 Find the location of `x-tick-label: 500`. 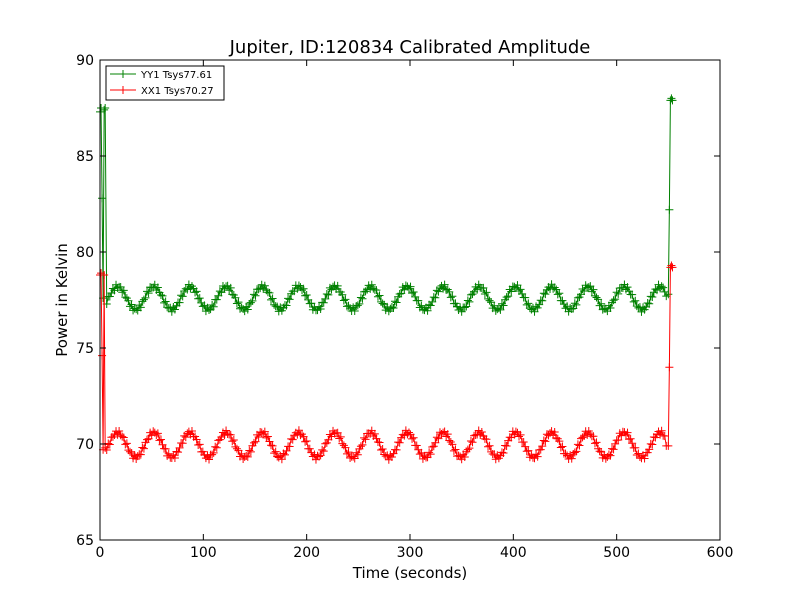

x-tick-label: 500 is located at coordinates (616, 553).